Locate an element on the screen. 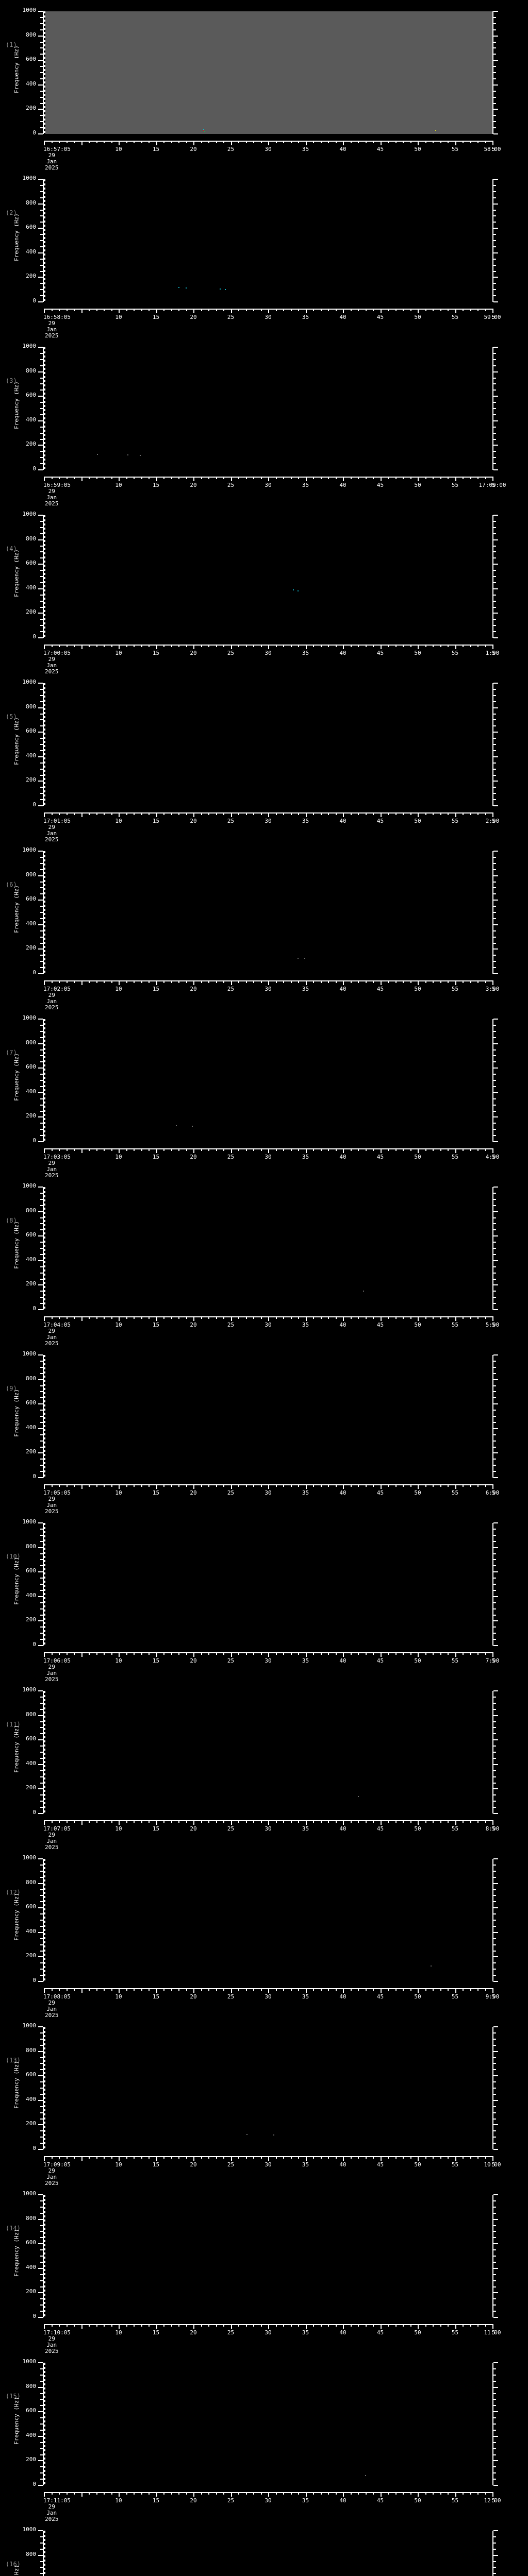 This screenshot has height=2576, width=528. y-tick-label: 800 is located at coordinates (31, 538).